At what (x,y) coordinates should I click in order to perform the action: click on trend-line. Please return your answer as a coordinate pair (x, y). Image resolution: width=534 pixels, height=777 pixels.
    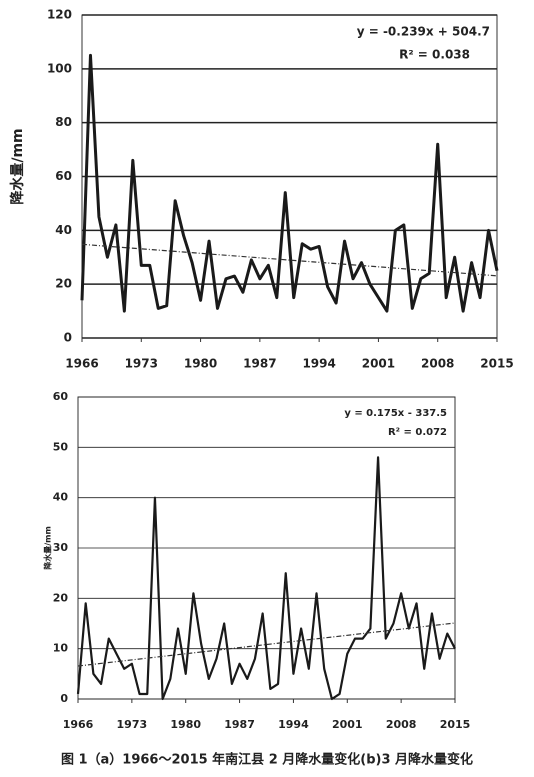
    Looking at the image, I should click on (266, 644).